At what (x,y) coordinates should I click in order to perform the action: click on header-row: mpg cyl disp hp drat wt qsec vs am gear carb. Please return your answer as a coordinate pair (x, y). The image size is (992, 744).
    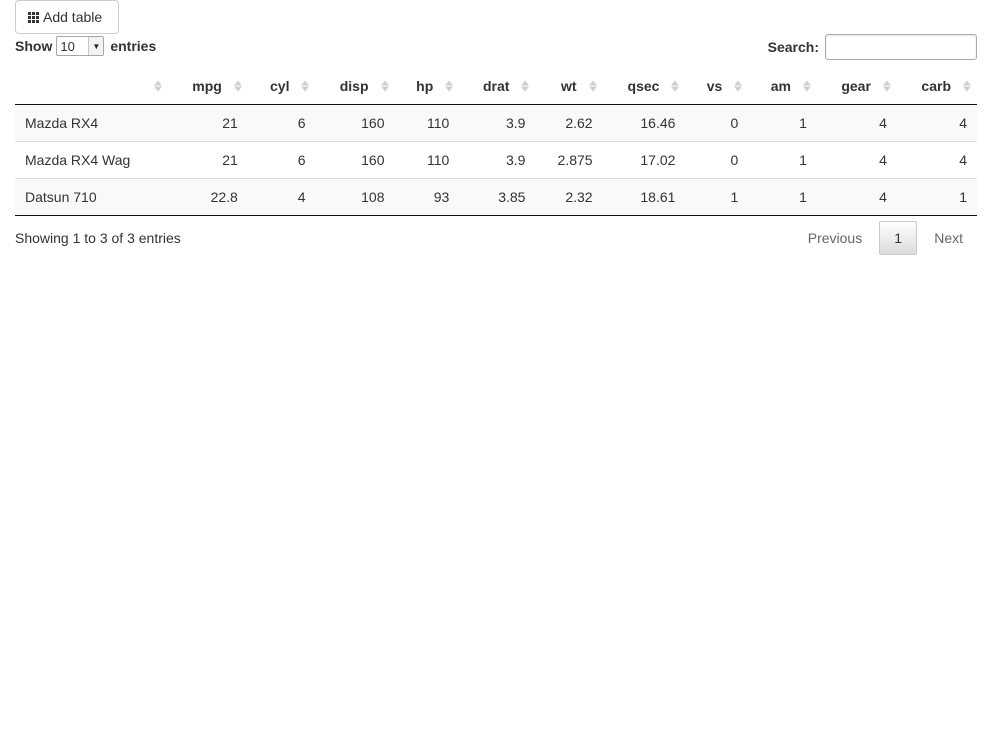
    Looking at the image, I should click on (496, 86).